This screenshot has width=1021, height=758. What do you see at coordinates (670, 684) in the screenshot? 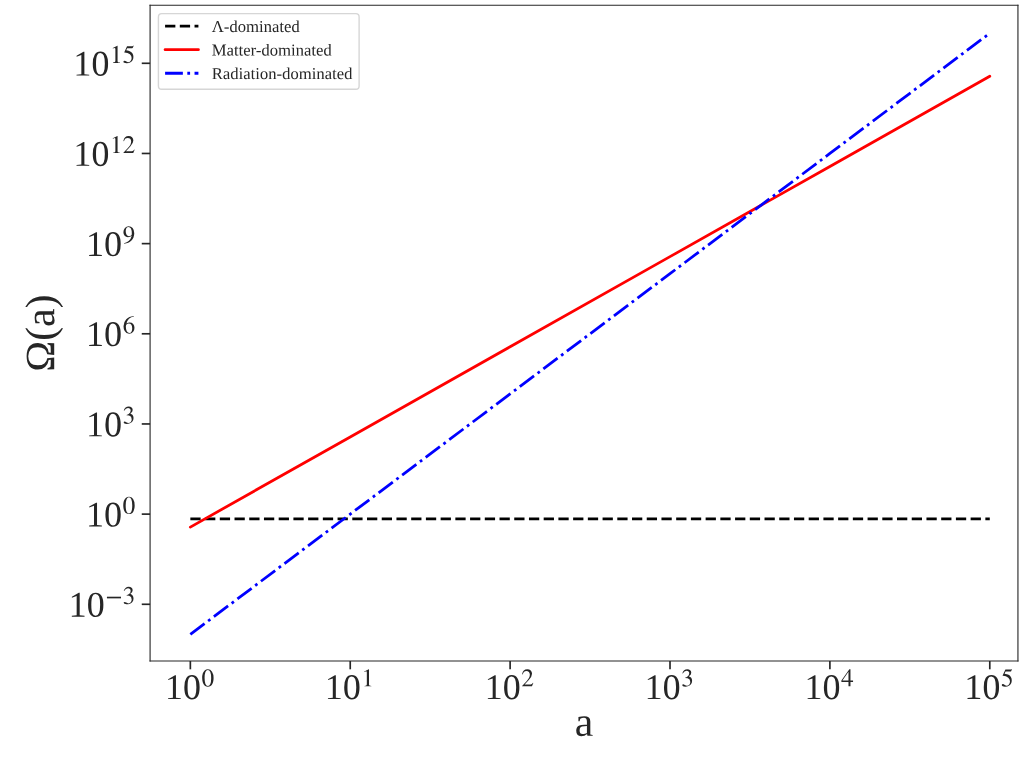
I see `x-tick-label: 10$^{3}$` at bounding box center [670, 684].